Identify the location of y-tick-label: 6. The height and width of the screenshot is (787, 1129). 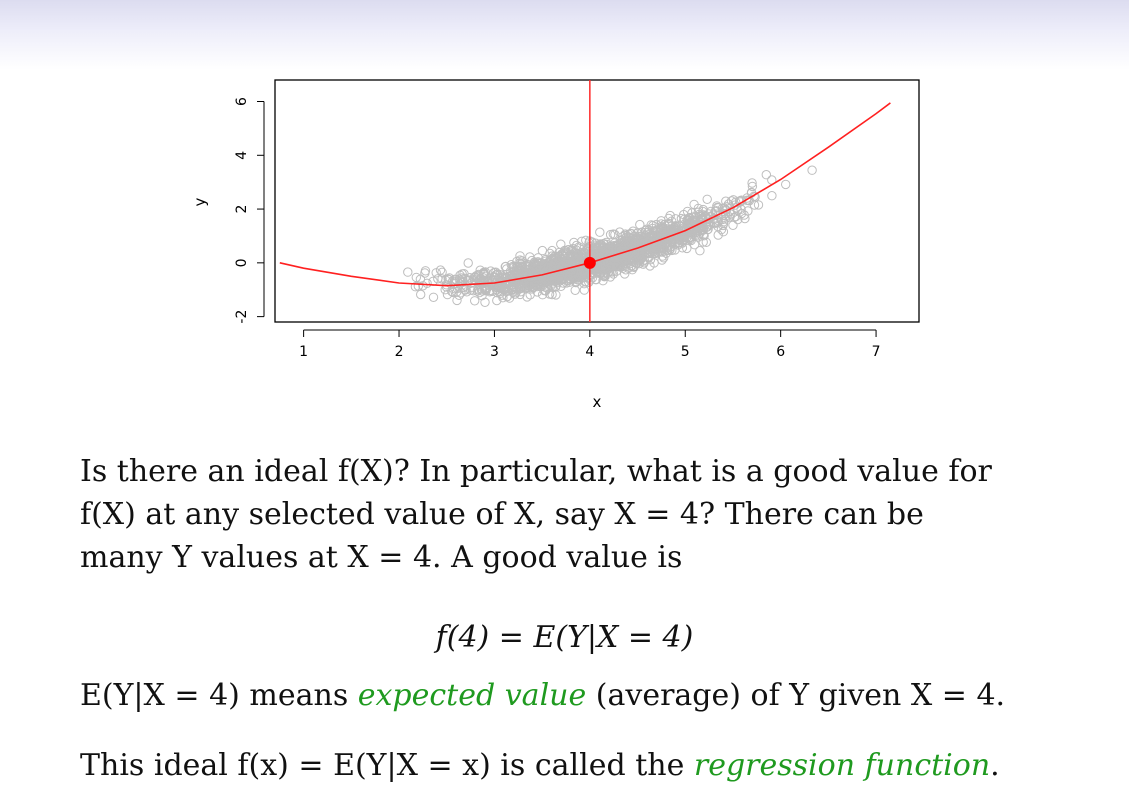
(242, 101).